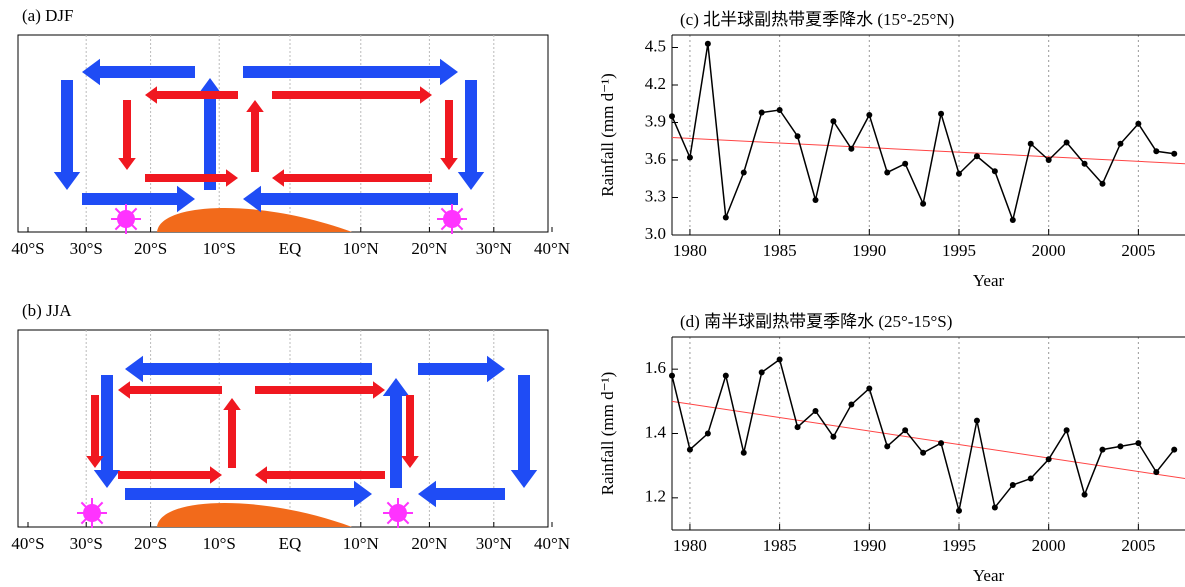  I want to click on x-tick-label: 30°N, so click(494, 248).